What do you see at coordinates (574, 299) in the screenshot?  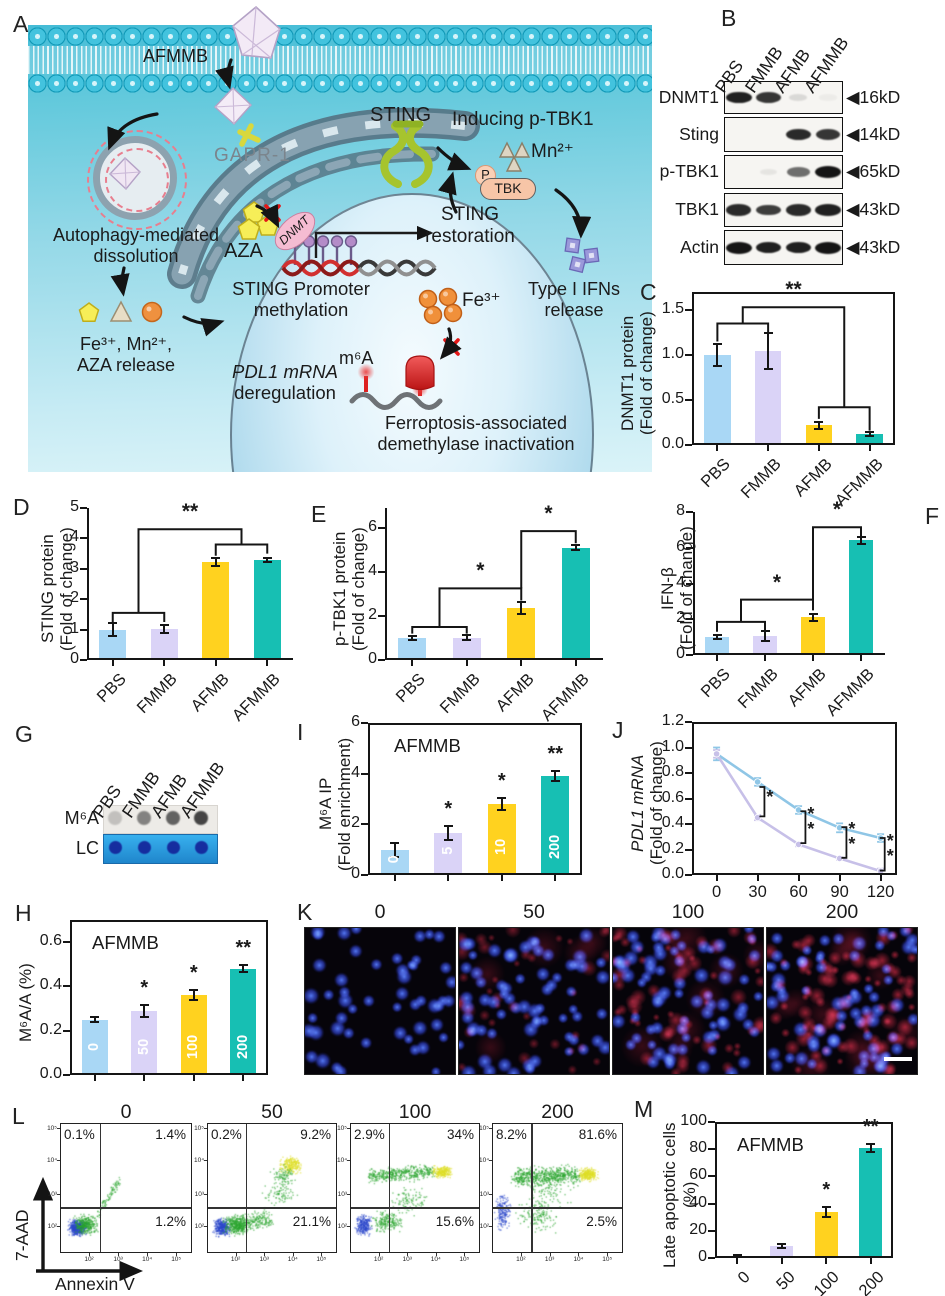 I see `label-ifns: Type I IFNs release` at bounding box center [574, 299].